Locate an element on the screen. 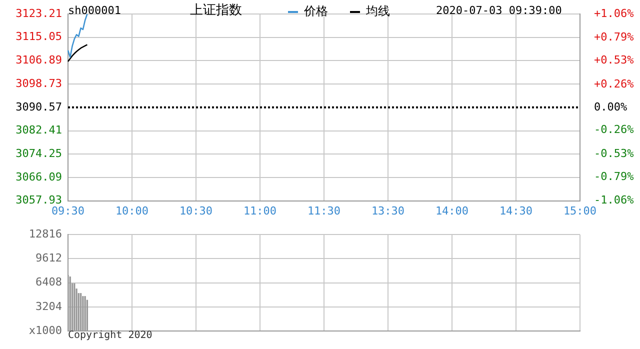 The image size is (640, 349). y-tick-label: 3074.25 is located at coordinates (39, 153).